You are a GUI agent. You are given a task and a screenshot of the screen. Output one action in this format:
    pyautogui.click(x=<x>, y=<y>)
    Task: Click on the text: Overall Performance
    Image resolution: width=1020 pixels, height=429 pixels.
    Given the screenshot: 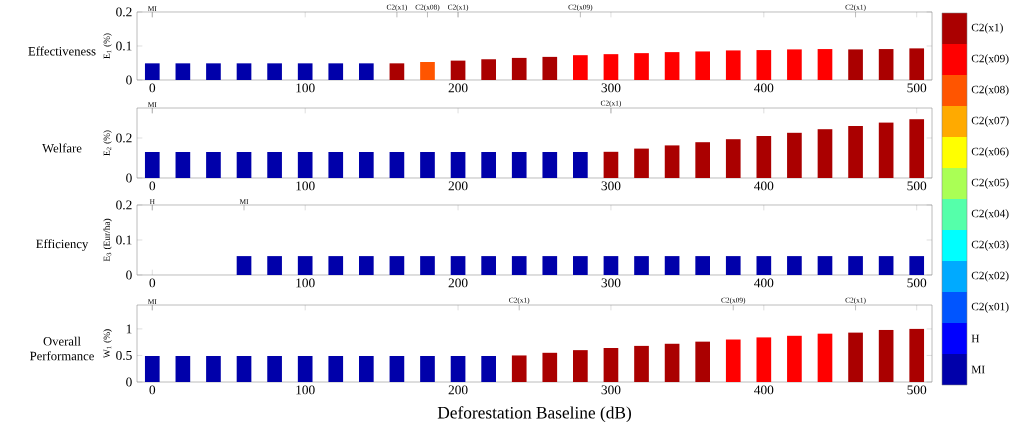 What is the action you would take?
    pyautogui.click(x=62, y=348)
    